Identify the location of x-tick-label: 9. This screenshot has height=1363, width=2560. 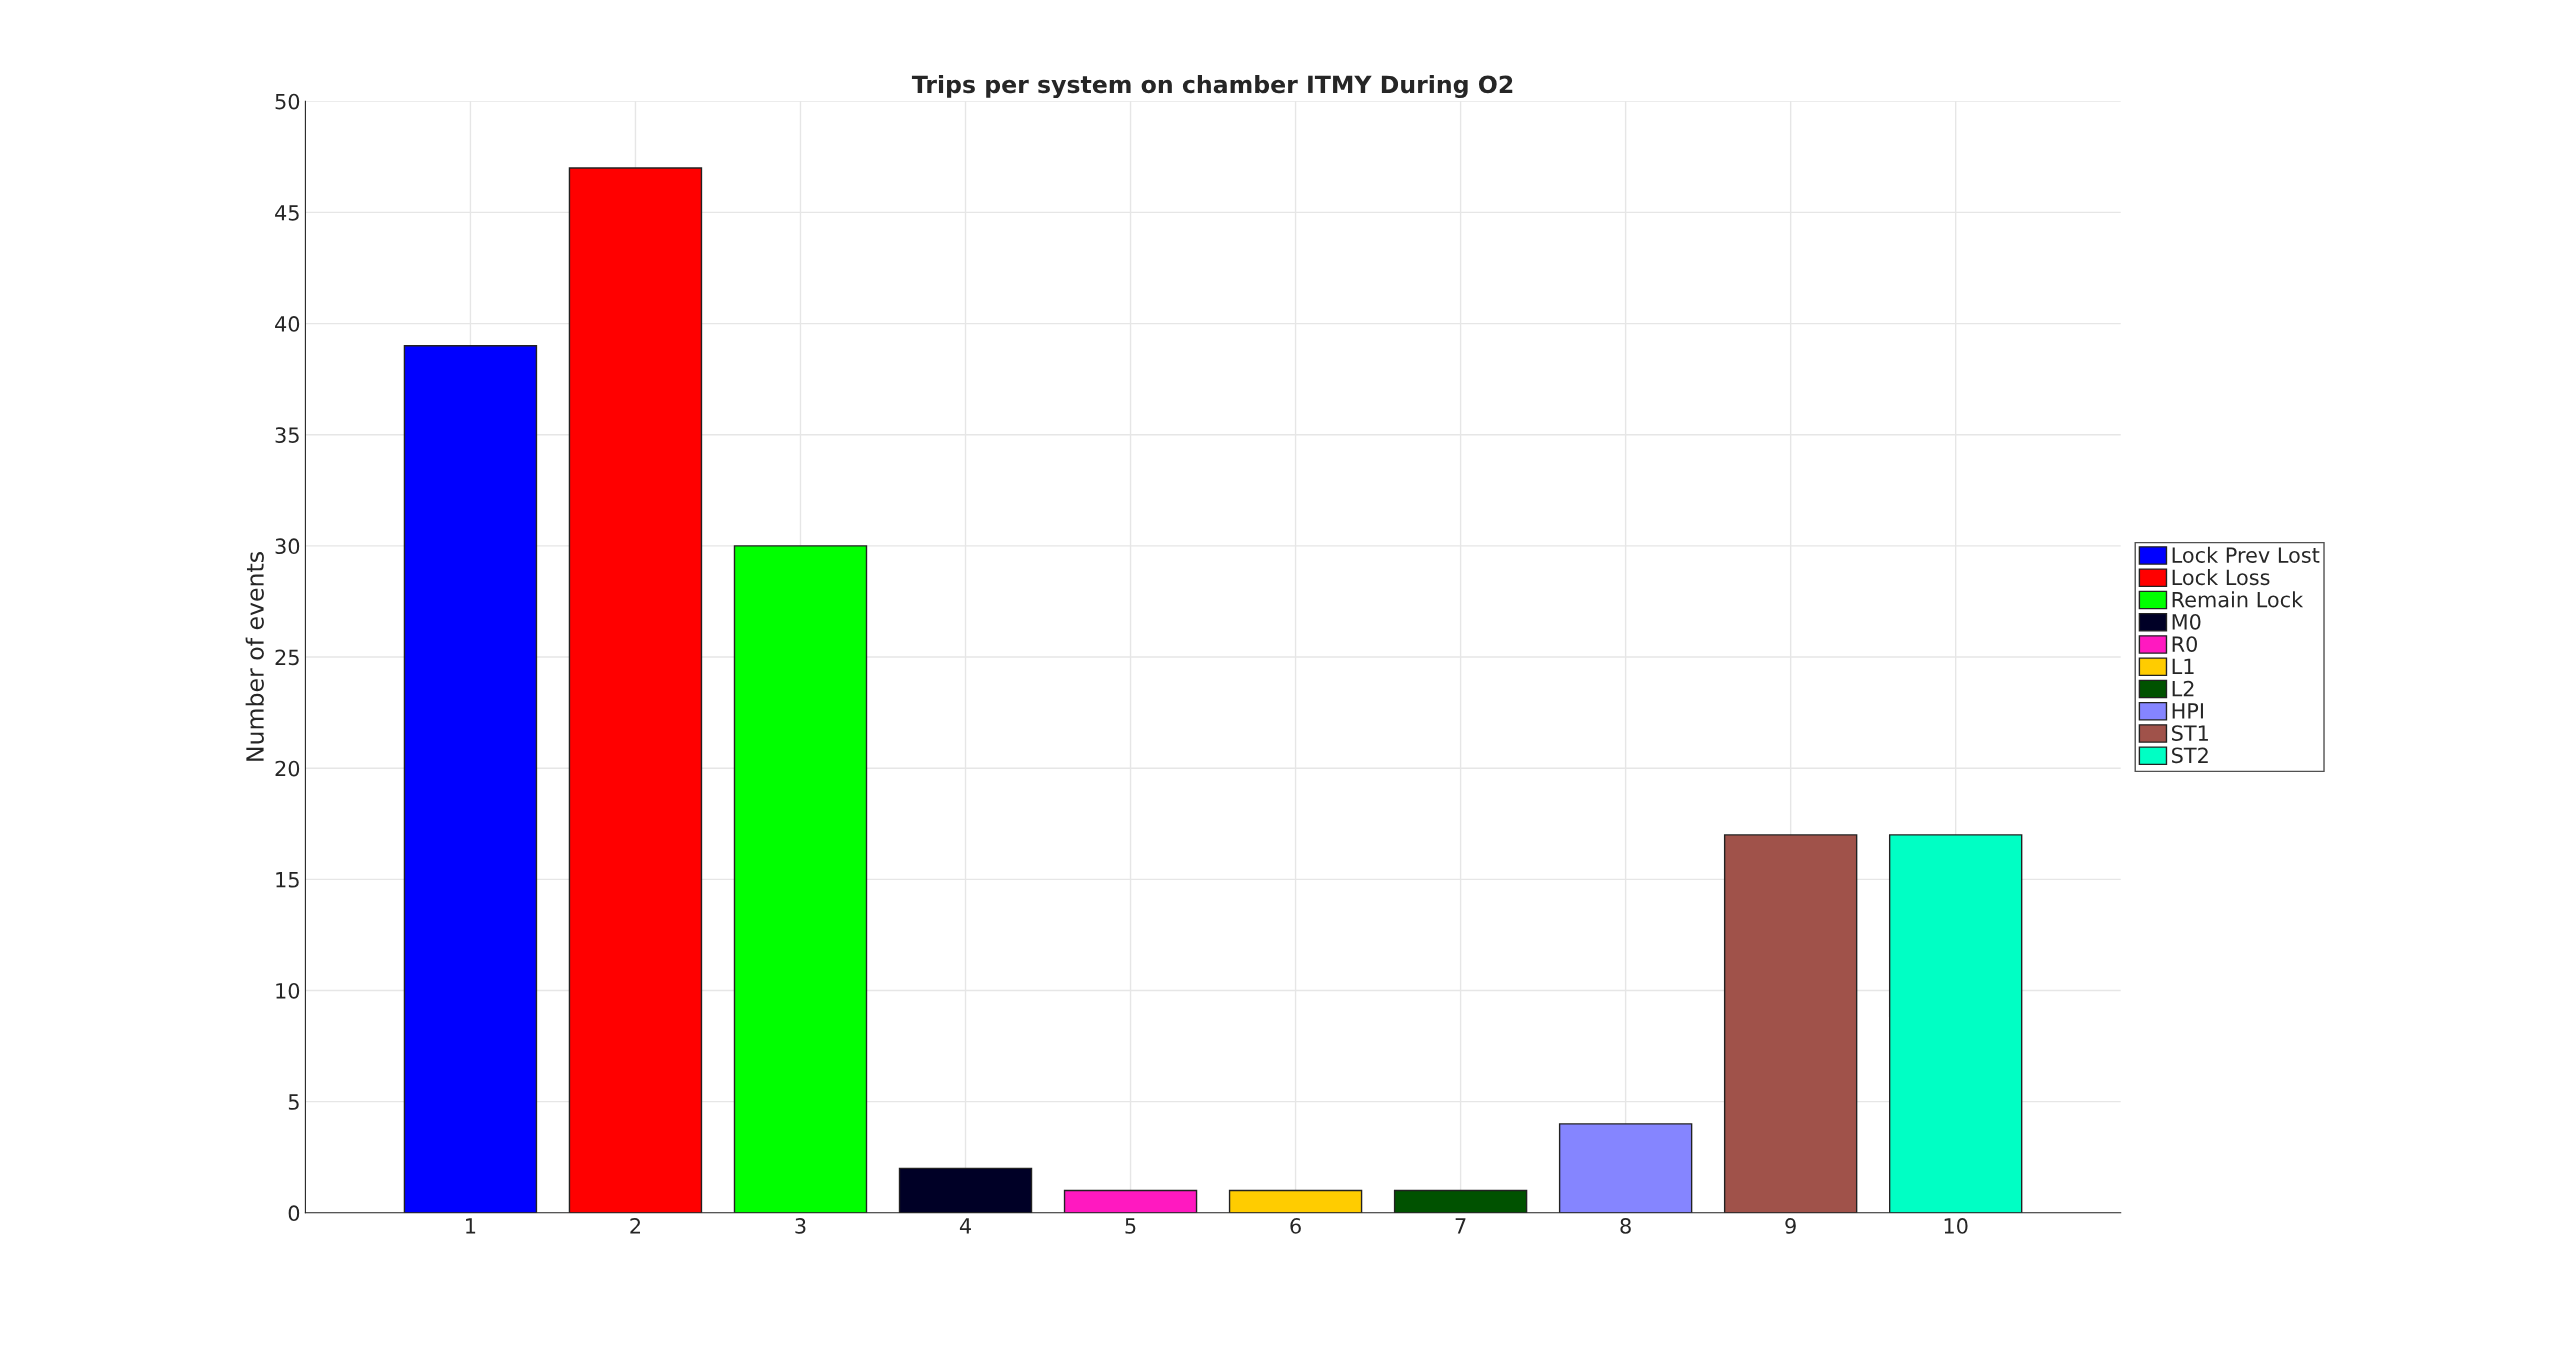
(1790, 1226).